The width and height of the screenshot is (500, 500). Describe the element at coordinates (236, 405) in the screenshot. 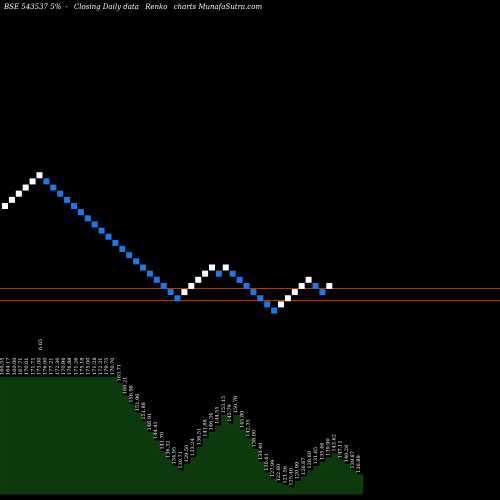

I see `volume-value-label: 150.78` at that location.